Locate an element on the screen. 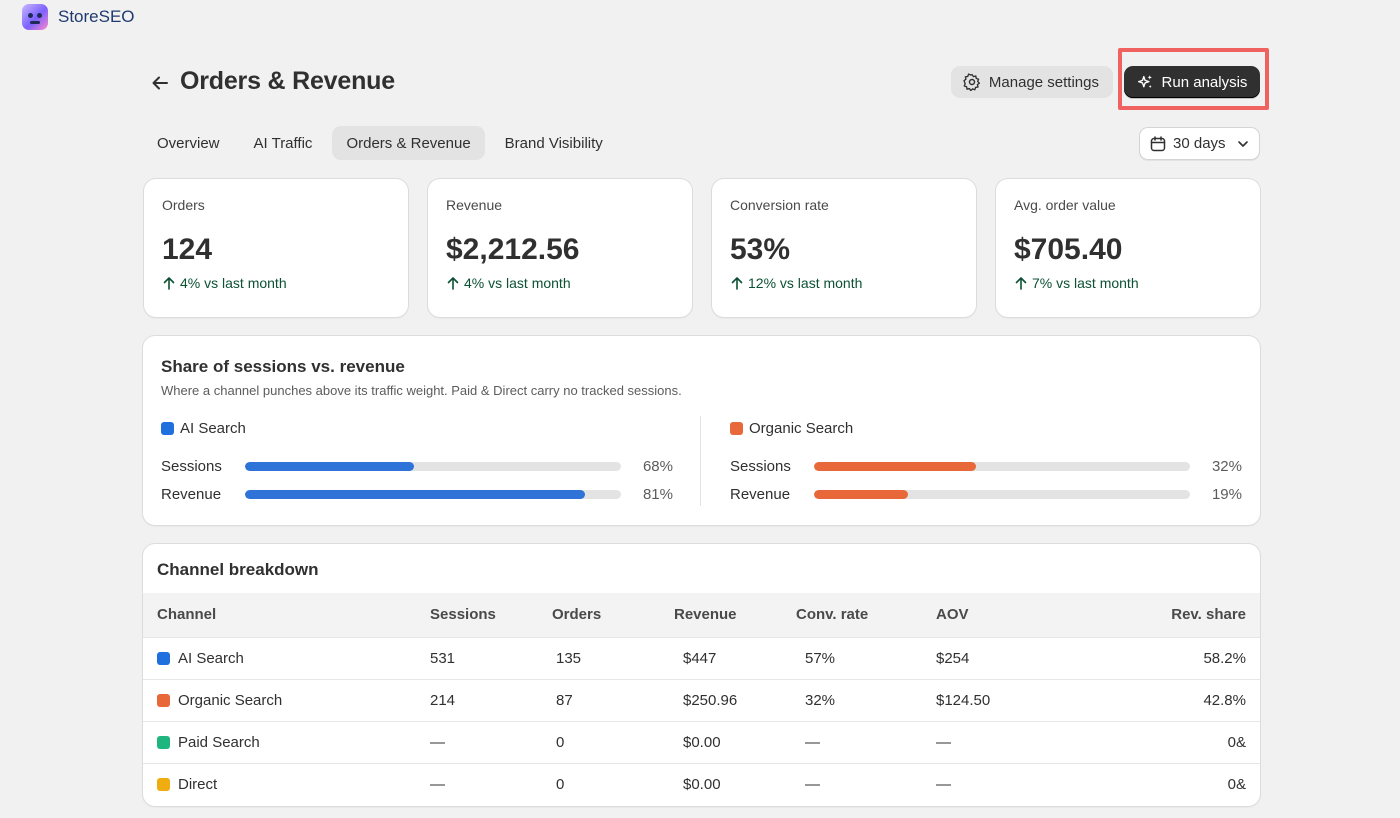 The height and width of the screenshot is (818, 1400). metric-label: Conversion rate is located at coordinates (779, 205).